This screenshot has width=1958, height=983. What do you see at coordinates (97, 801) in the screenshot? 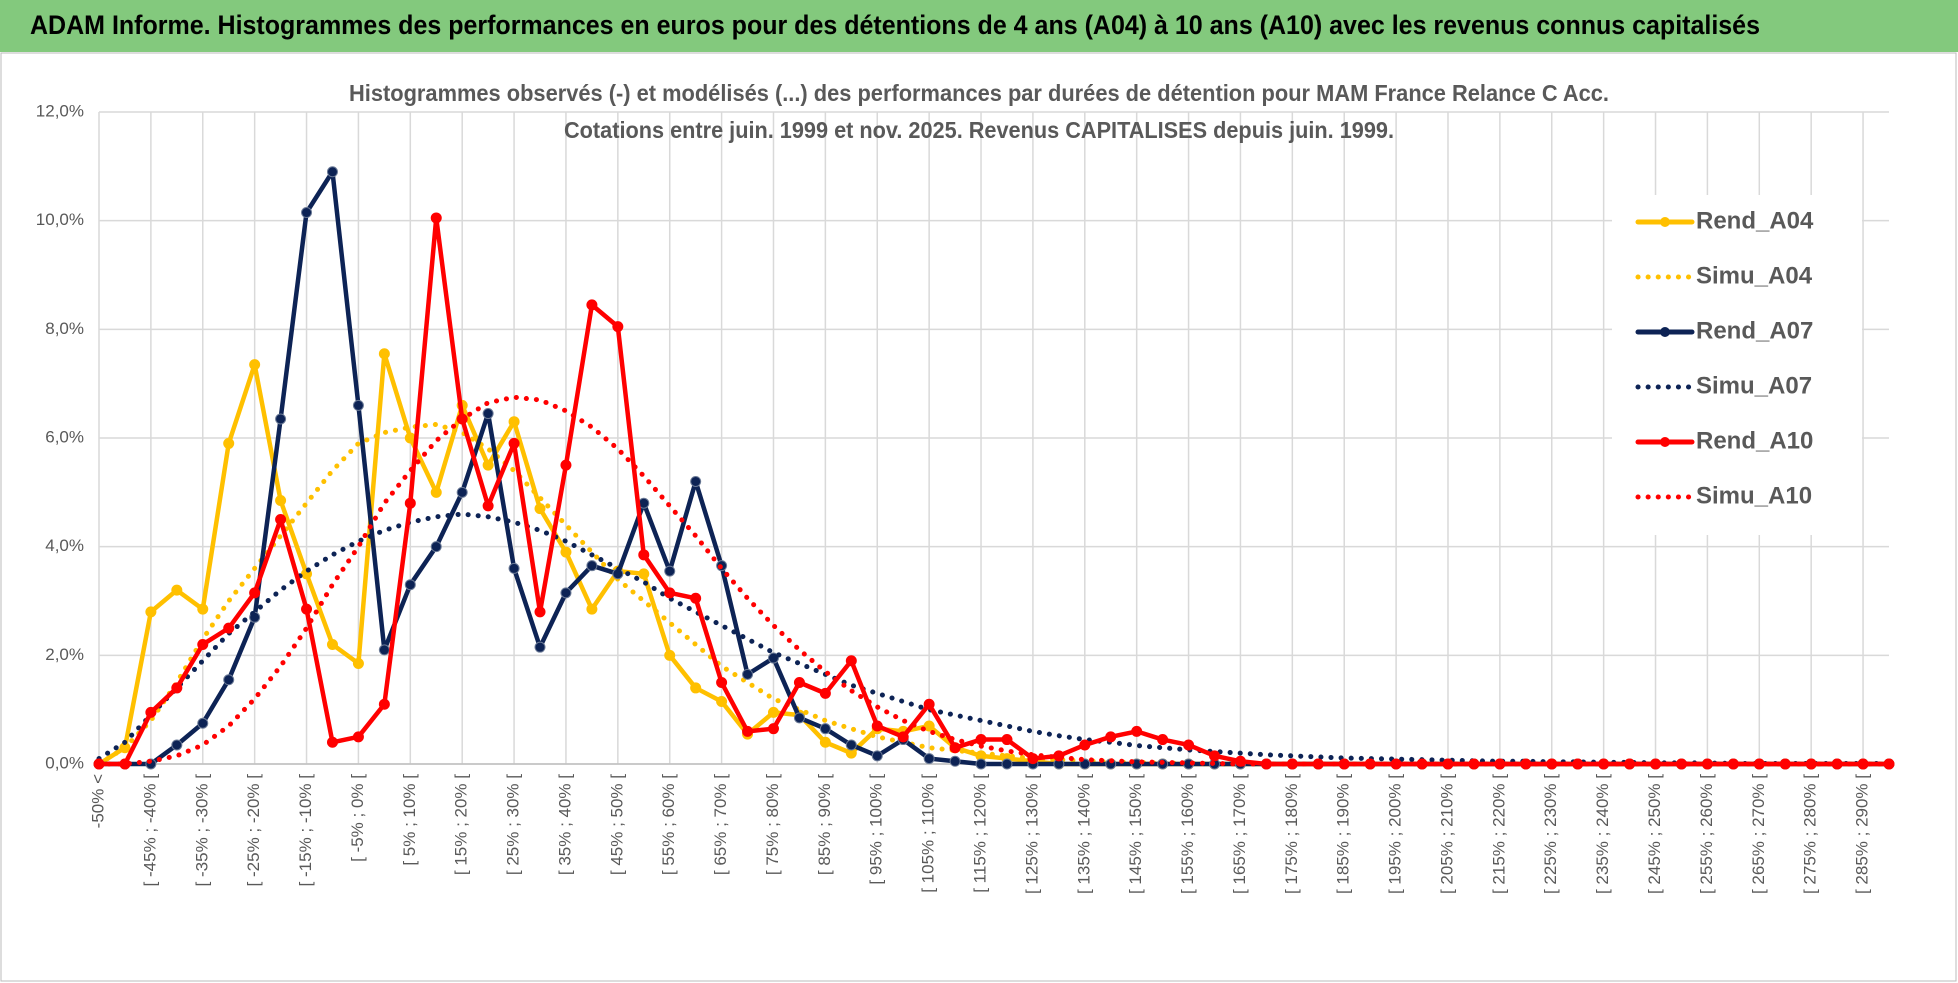
I see `x-tick-label: -50% <` at bounding box center [97, 801].